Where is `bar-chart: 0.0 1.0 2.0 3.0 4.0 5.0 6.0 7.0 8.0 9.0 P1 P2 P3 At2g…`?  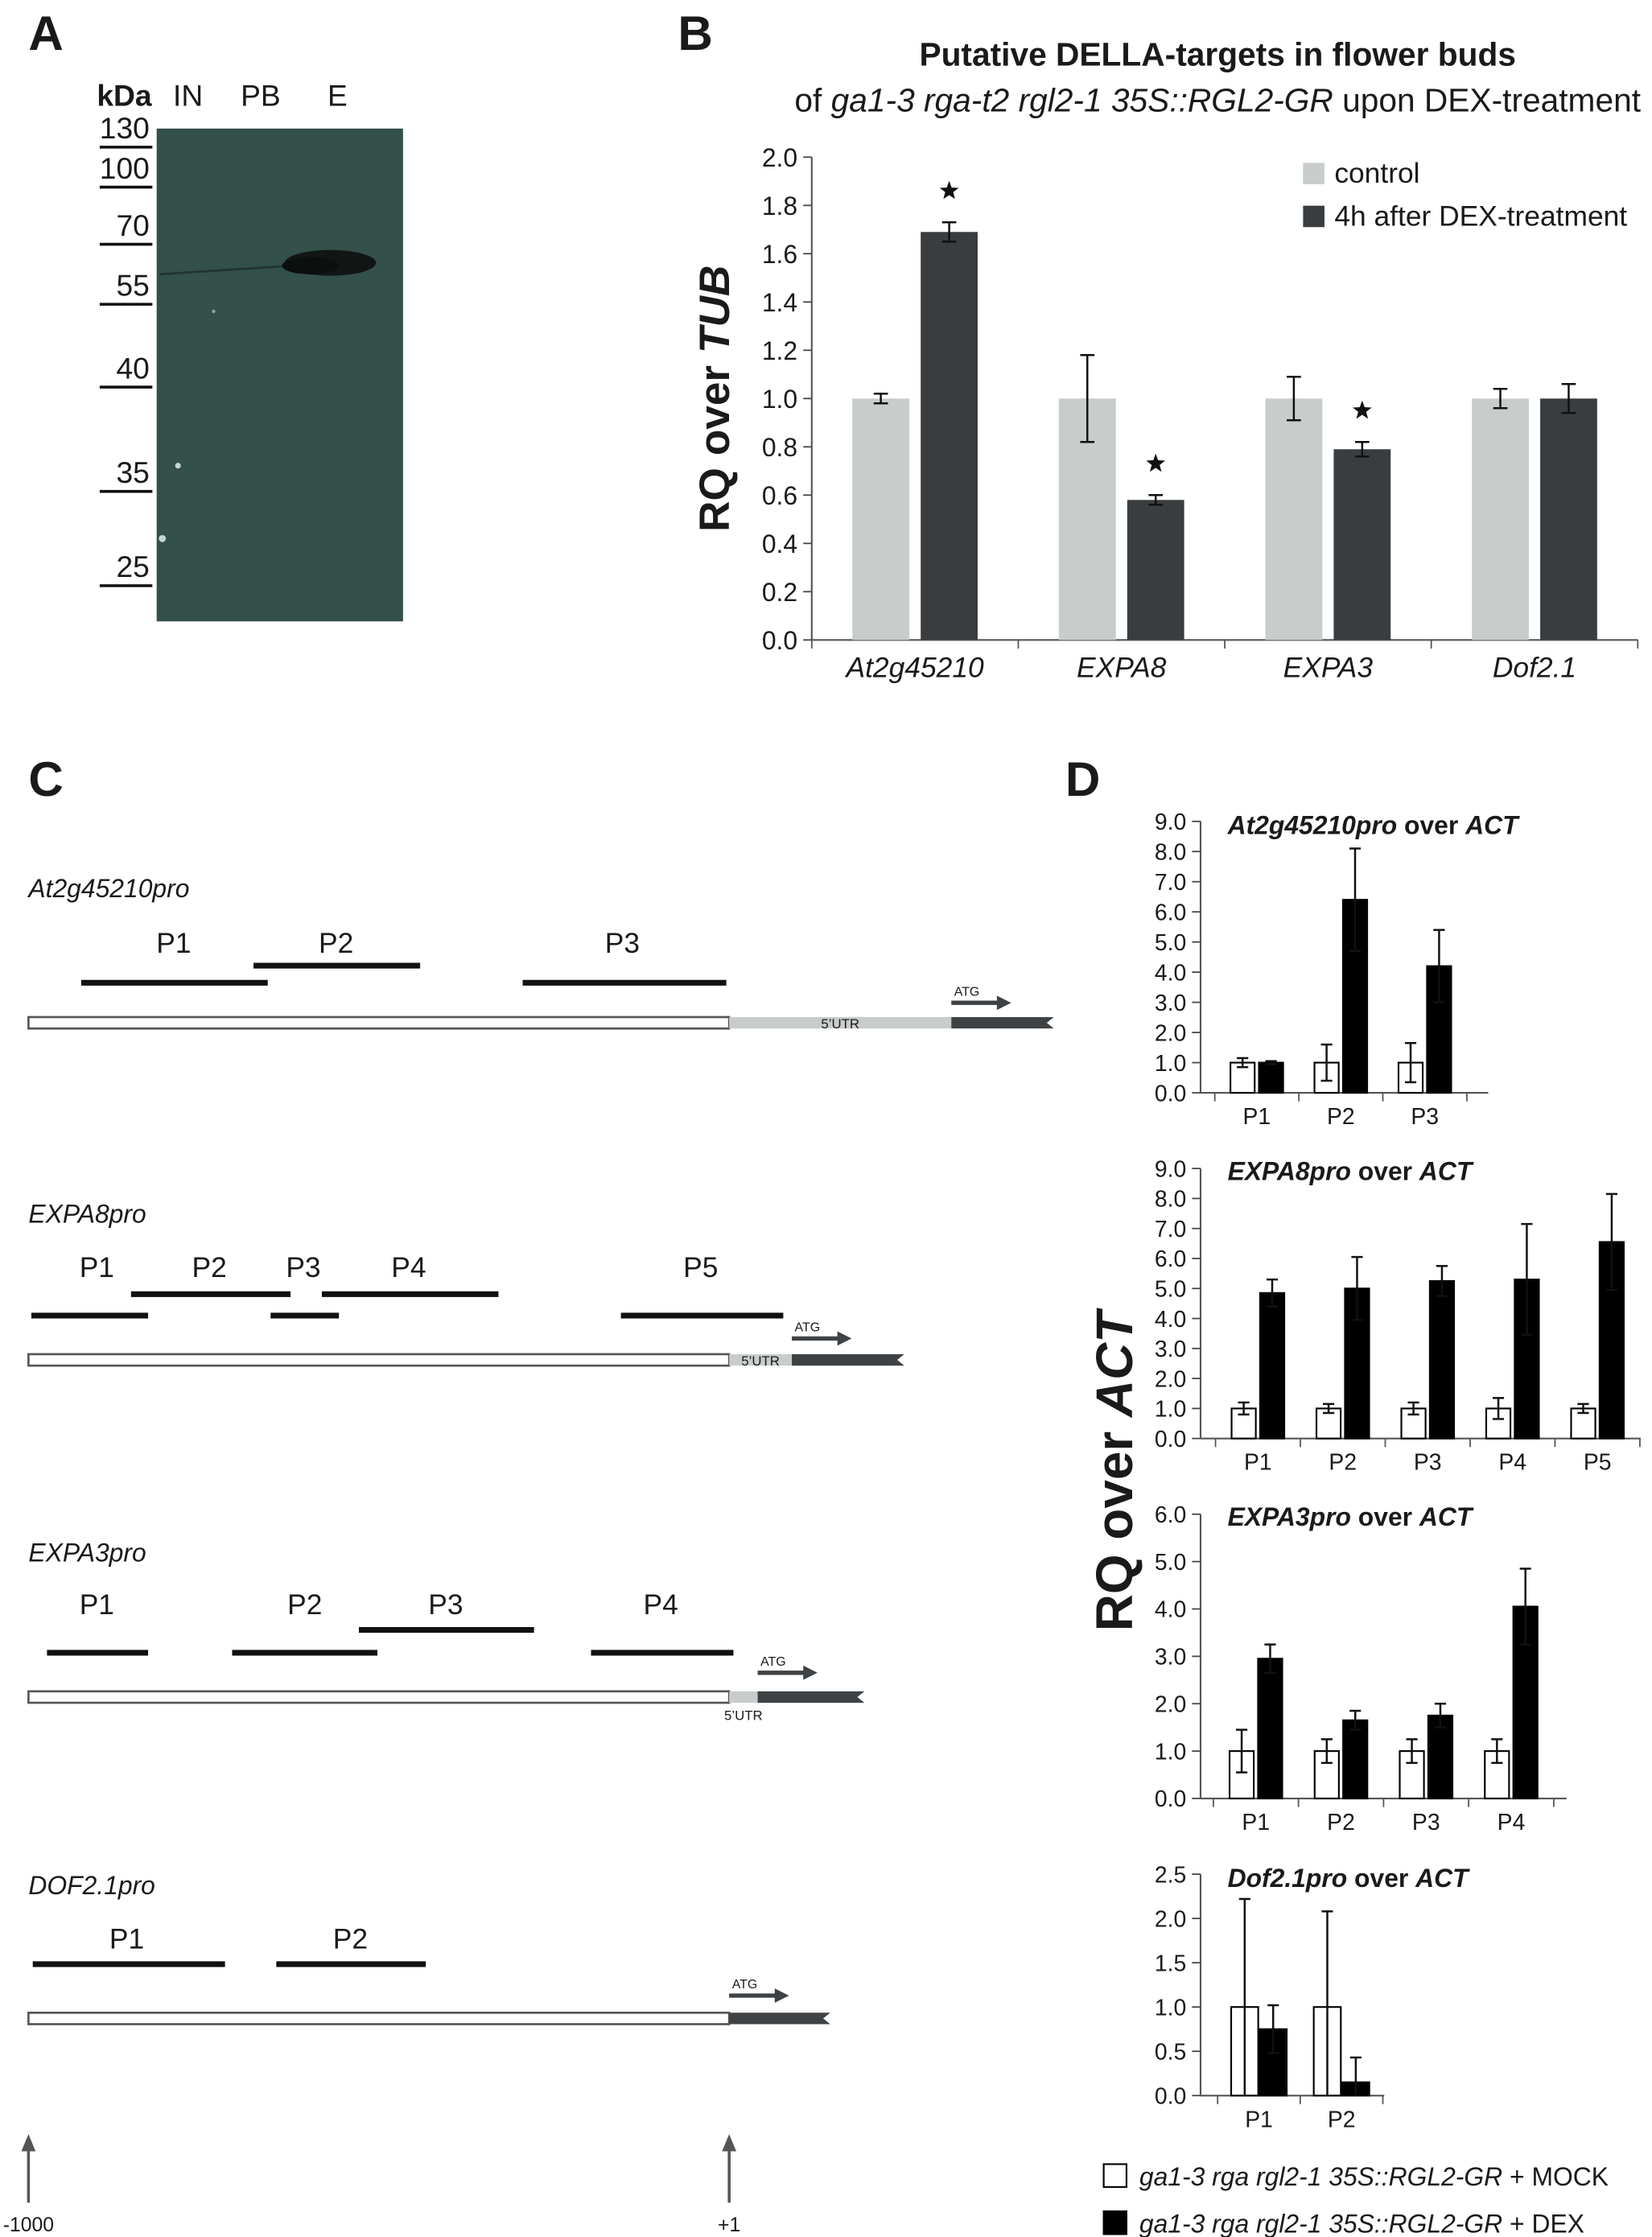
bar-chart: 0.0 1.0 2.0 3.0 4.0 5.0 6.0 7.0 8.0 9.0 P1 P2 P3 At2g… is located at coordinates (1337, 970).